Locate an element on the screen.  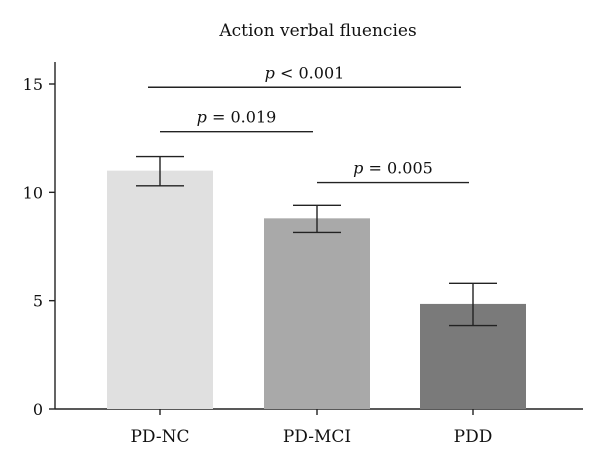
error-bar-pd-nc is located at coordinates (160, 171).